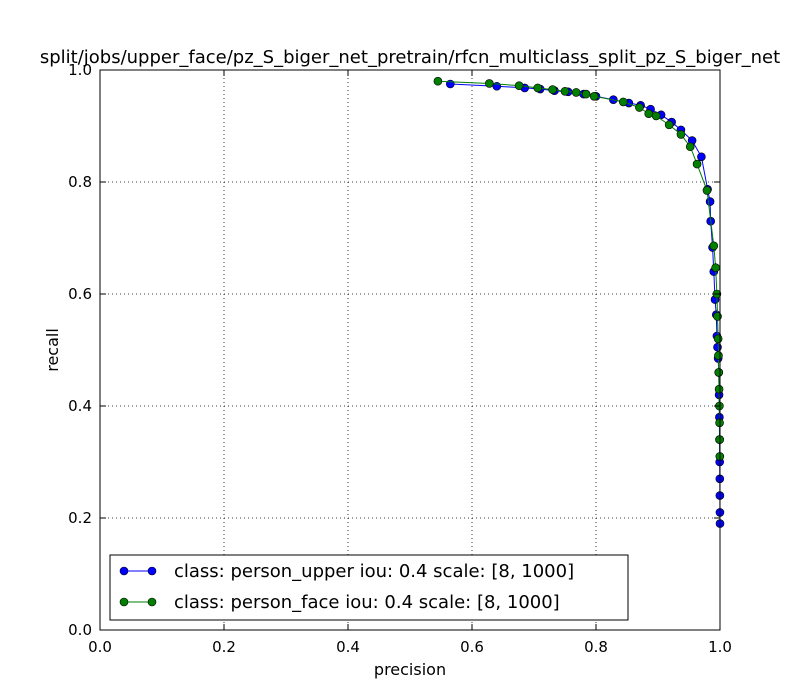 The height and width of the screenshot is (700, 800). Describe the element at coordinates (472, 647) in the screenshot. I see `x-tick-label: 0.6` at that location.